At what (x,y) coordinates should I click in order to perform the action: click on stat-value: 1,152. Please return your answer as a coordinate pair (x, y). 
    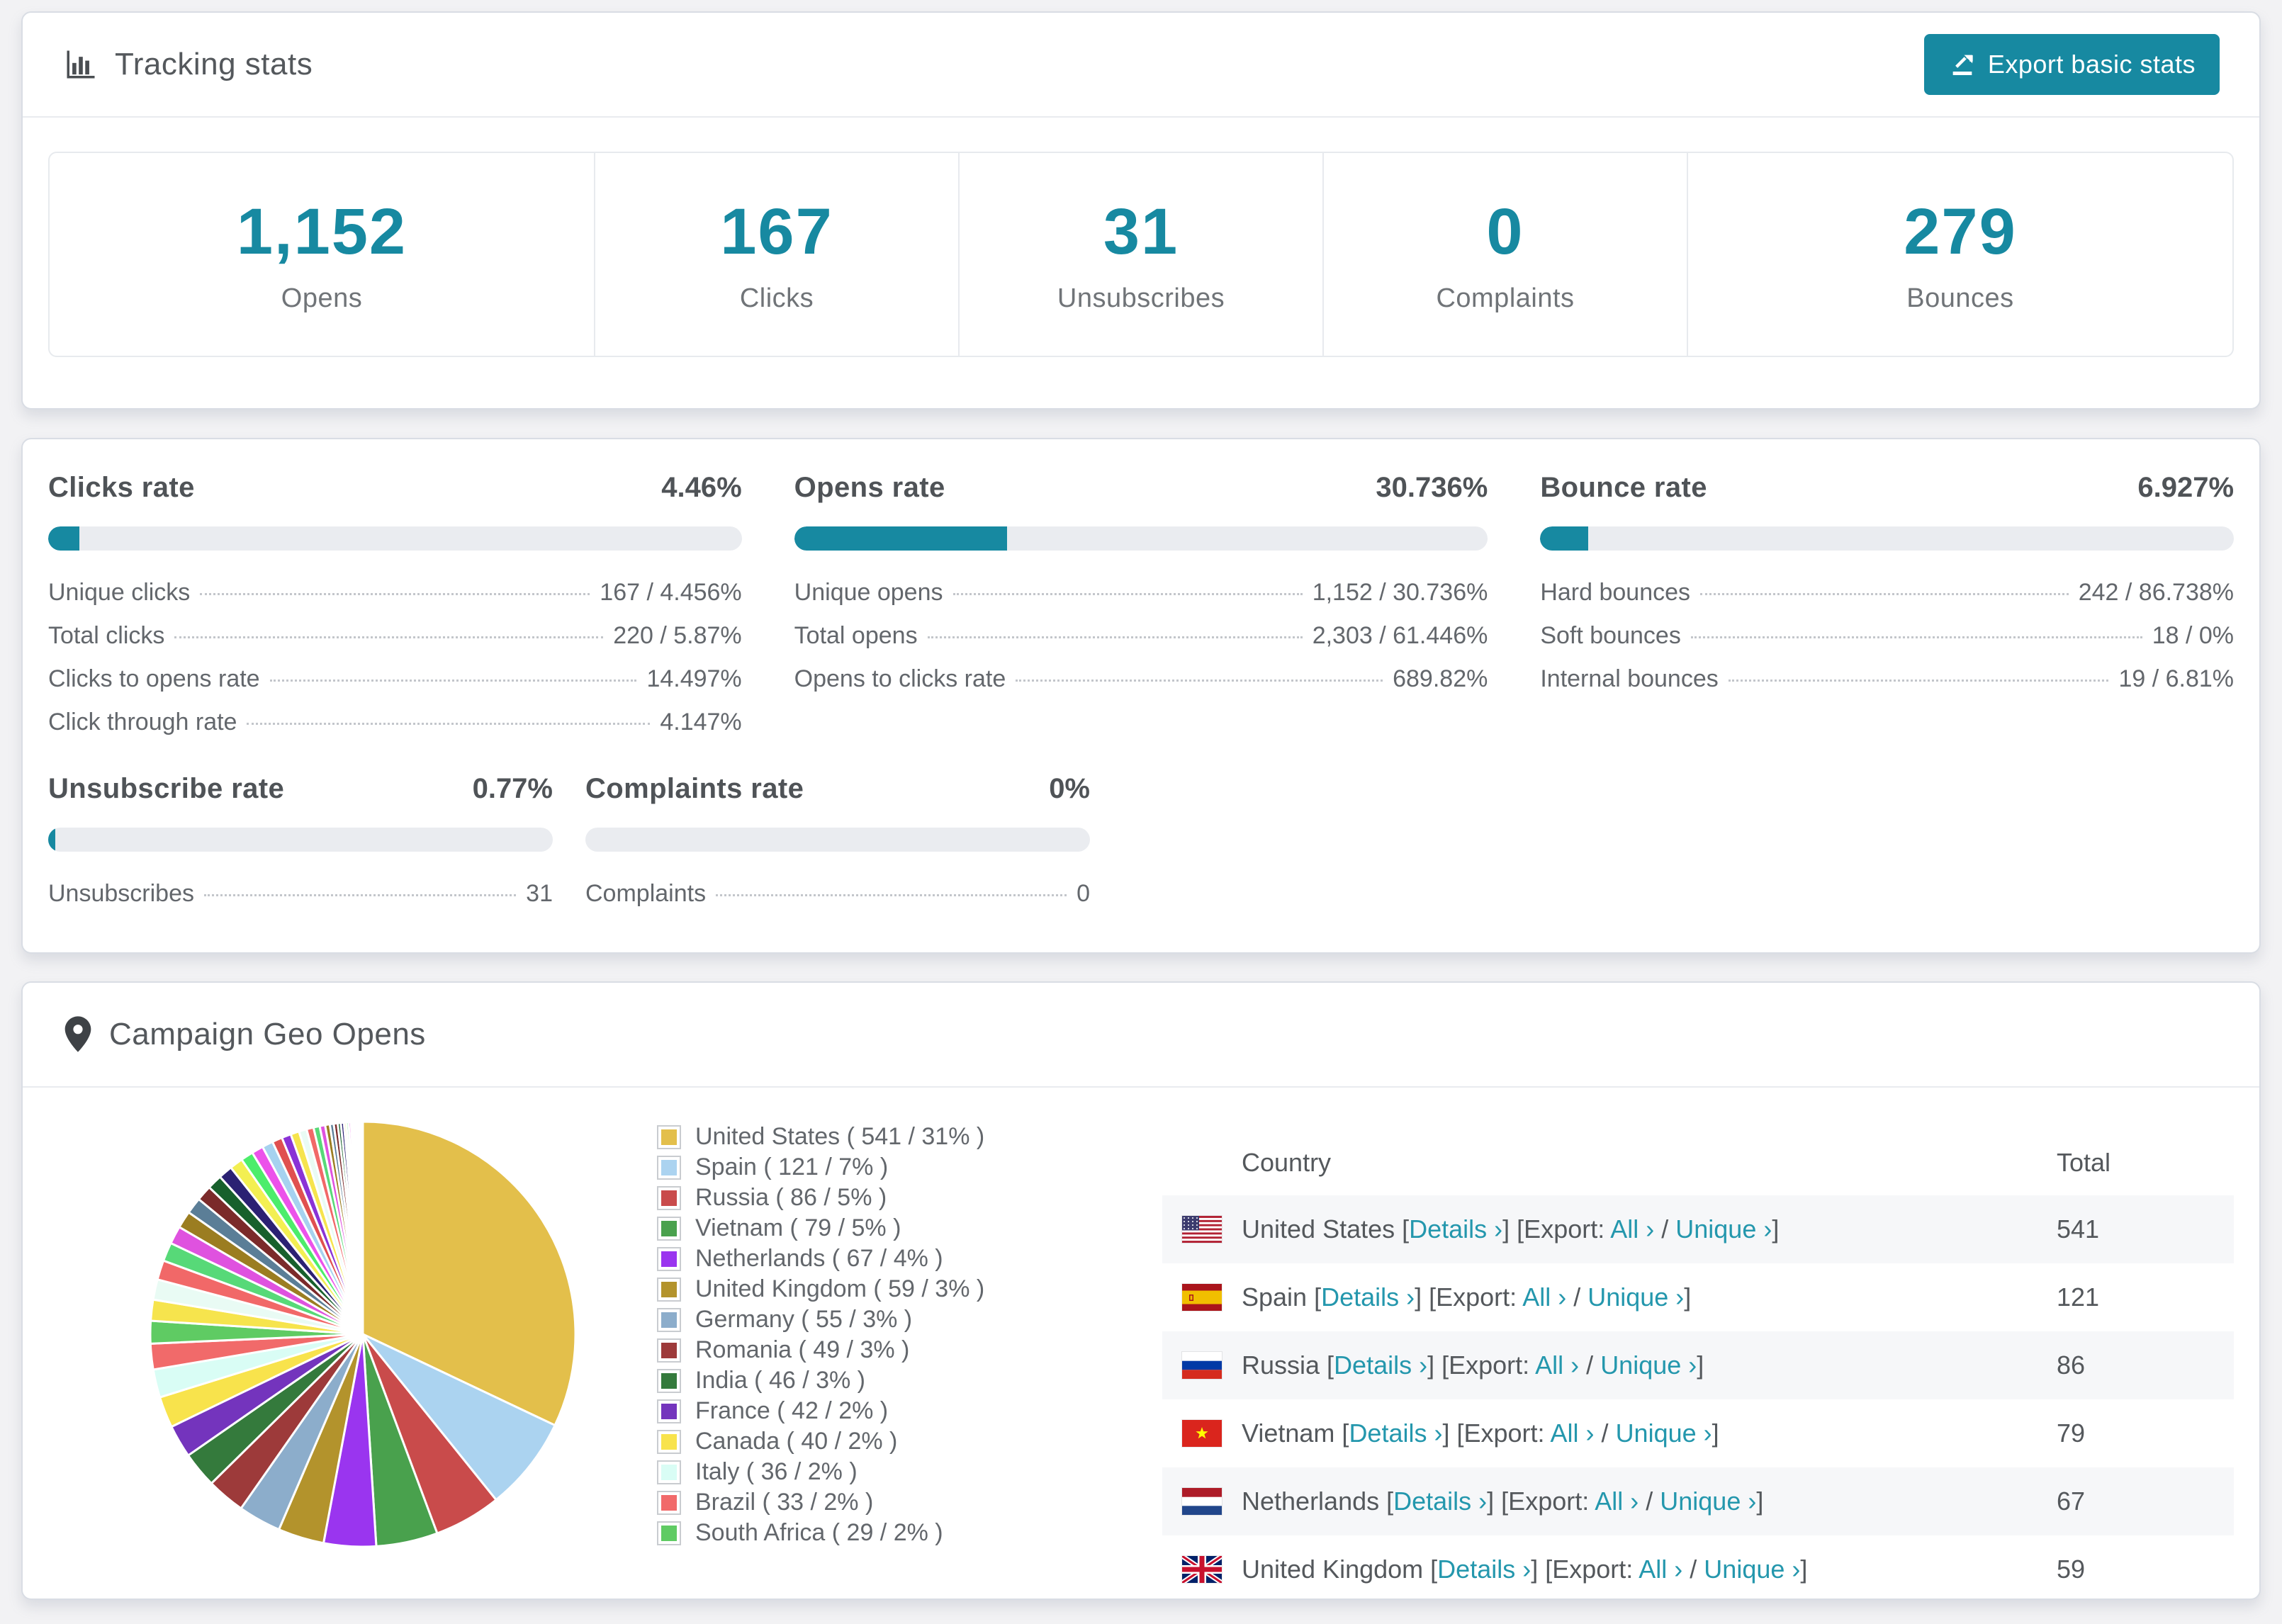
    Looking at the image, I should click on (322, 232).